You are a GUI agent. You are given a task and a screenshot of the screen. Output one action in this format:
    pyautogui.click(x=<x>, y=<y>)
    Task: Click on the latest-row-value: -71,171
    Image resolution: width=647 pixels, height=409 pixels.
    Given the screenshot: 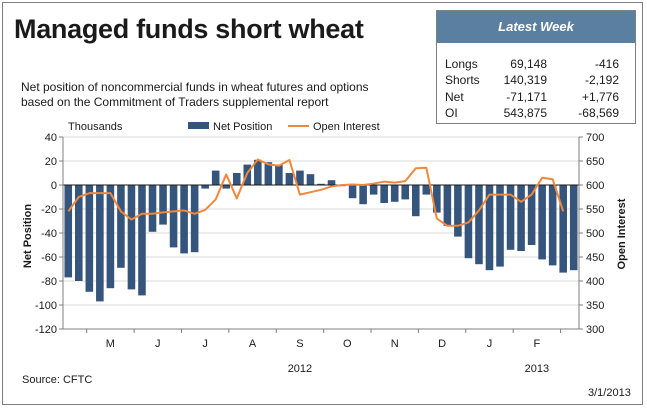 What is the action you would take?
    pyautogui.click(x=526, y=97)
    